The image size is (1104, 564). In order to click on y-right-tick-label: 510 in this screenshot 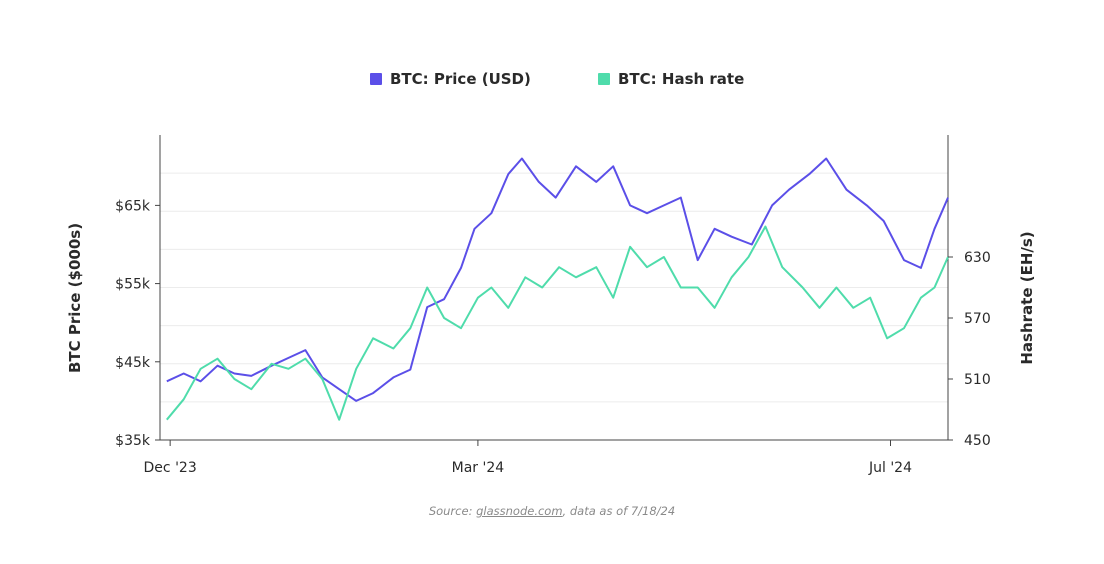, I will do `click(977, 380)`.